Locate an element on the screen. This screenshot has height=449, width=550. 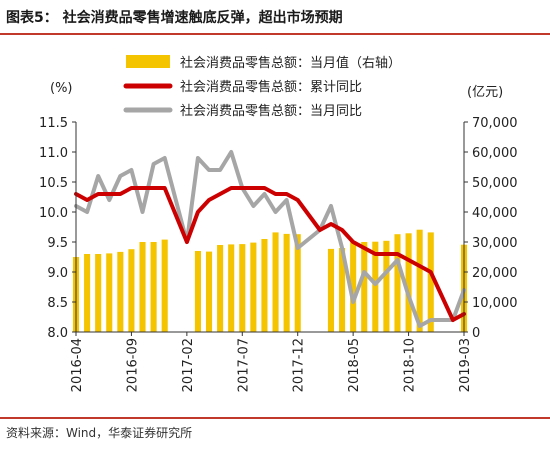
right-tick-label: 40,000 is located at coordinates (495, 213).